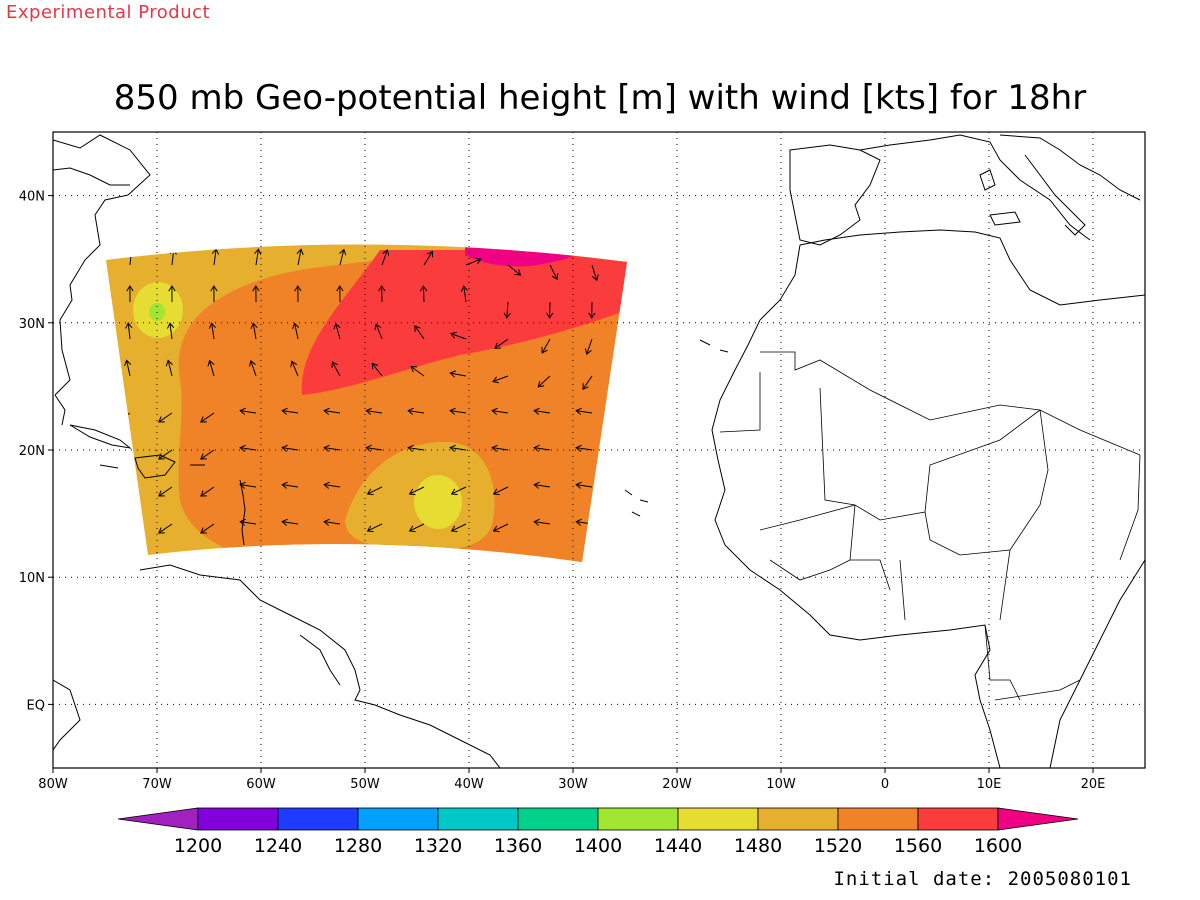  Describe the element at coordinates (157, 784) in the screenshot. I see `lon-tick-label: 70W` at that location.